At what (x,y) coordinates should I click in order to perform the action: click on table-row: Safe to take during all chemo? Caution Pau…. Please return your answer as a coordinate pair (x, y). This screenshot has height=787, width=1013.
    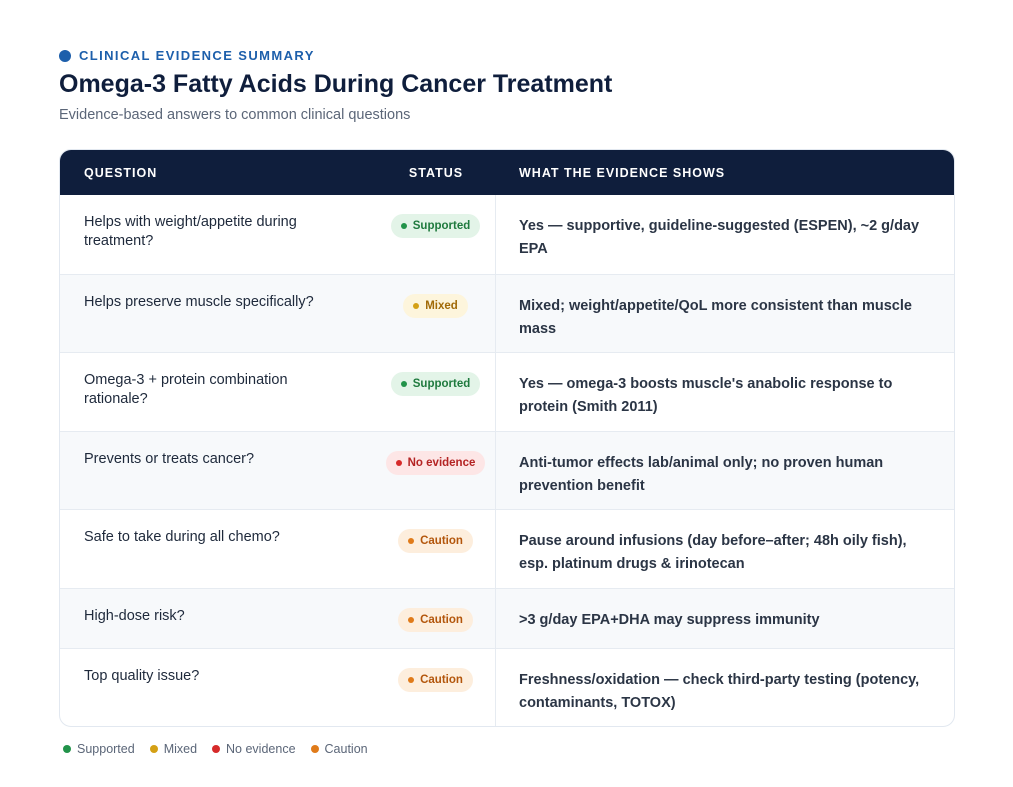
    Looking at the image, I should click on (507, 548).